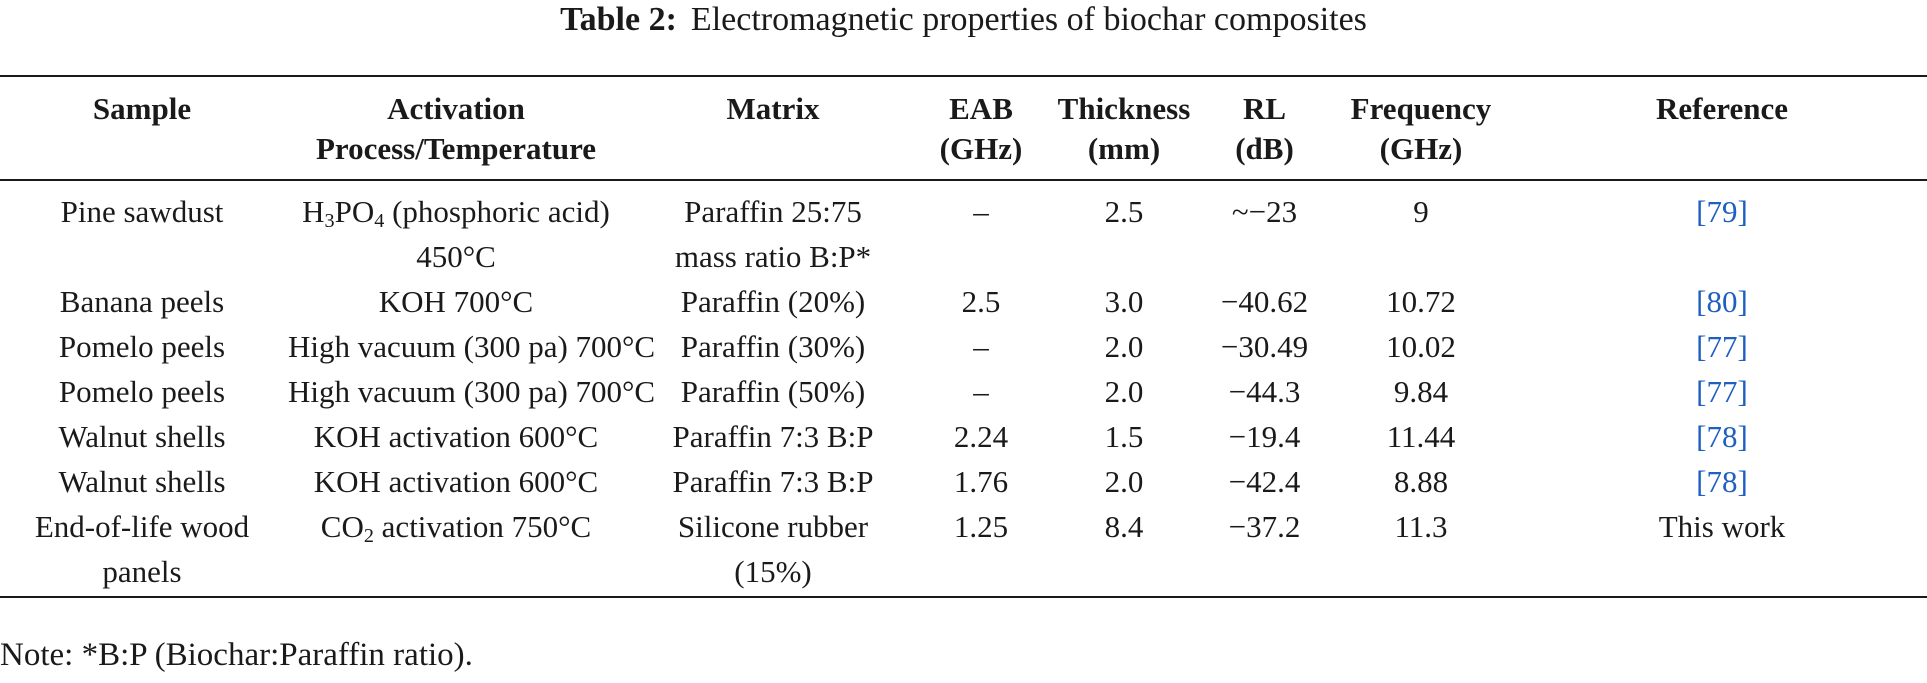 This screenshot has width=1927, height=683. Describe the element at coordinates (981, 128) in the screenshot. I see `header-eab: EAB (GHz)` at that location.